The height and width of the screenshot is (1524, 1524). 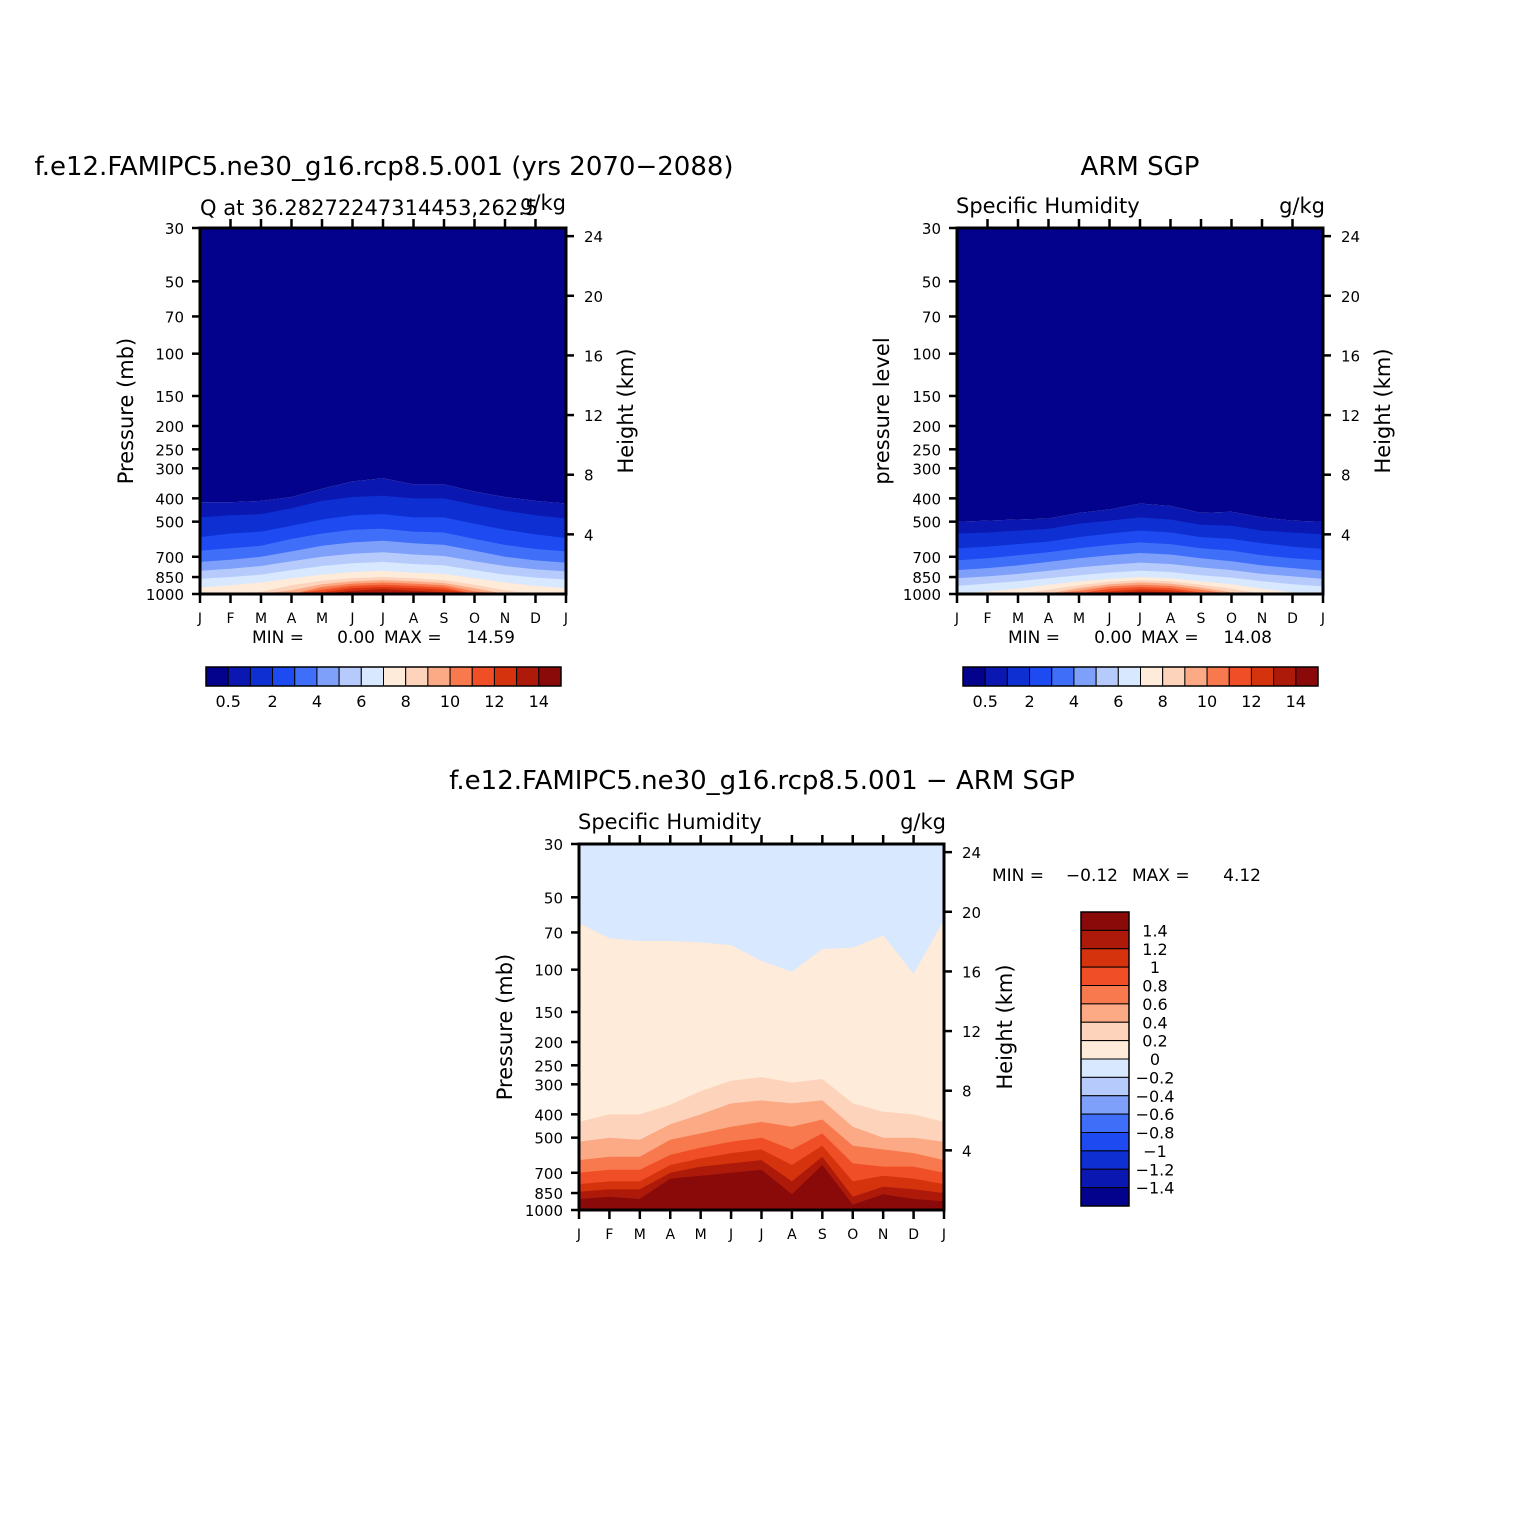 I want to click on colorbar-label: 0.5, so click(x=984, y=701).